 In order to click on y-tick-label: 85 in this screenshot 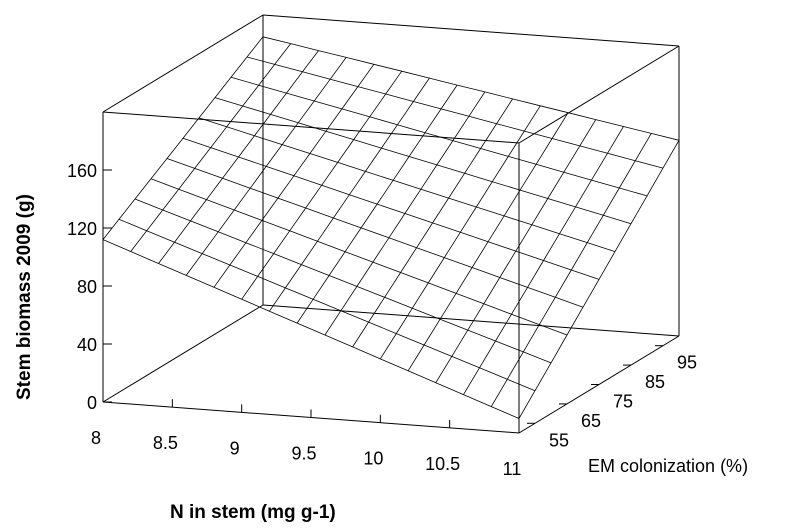, I will do `click(655, 382)`.